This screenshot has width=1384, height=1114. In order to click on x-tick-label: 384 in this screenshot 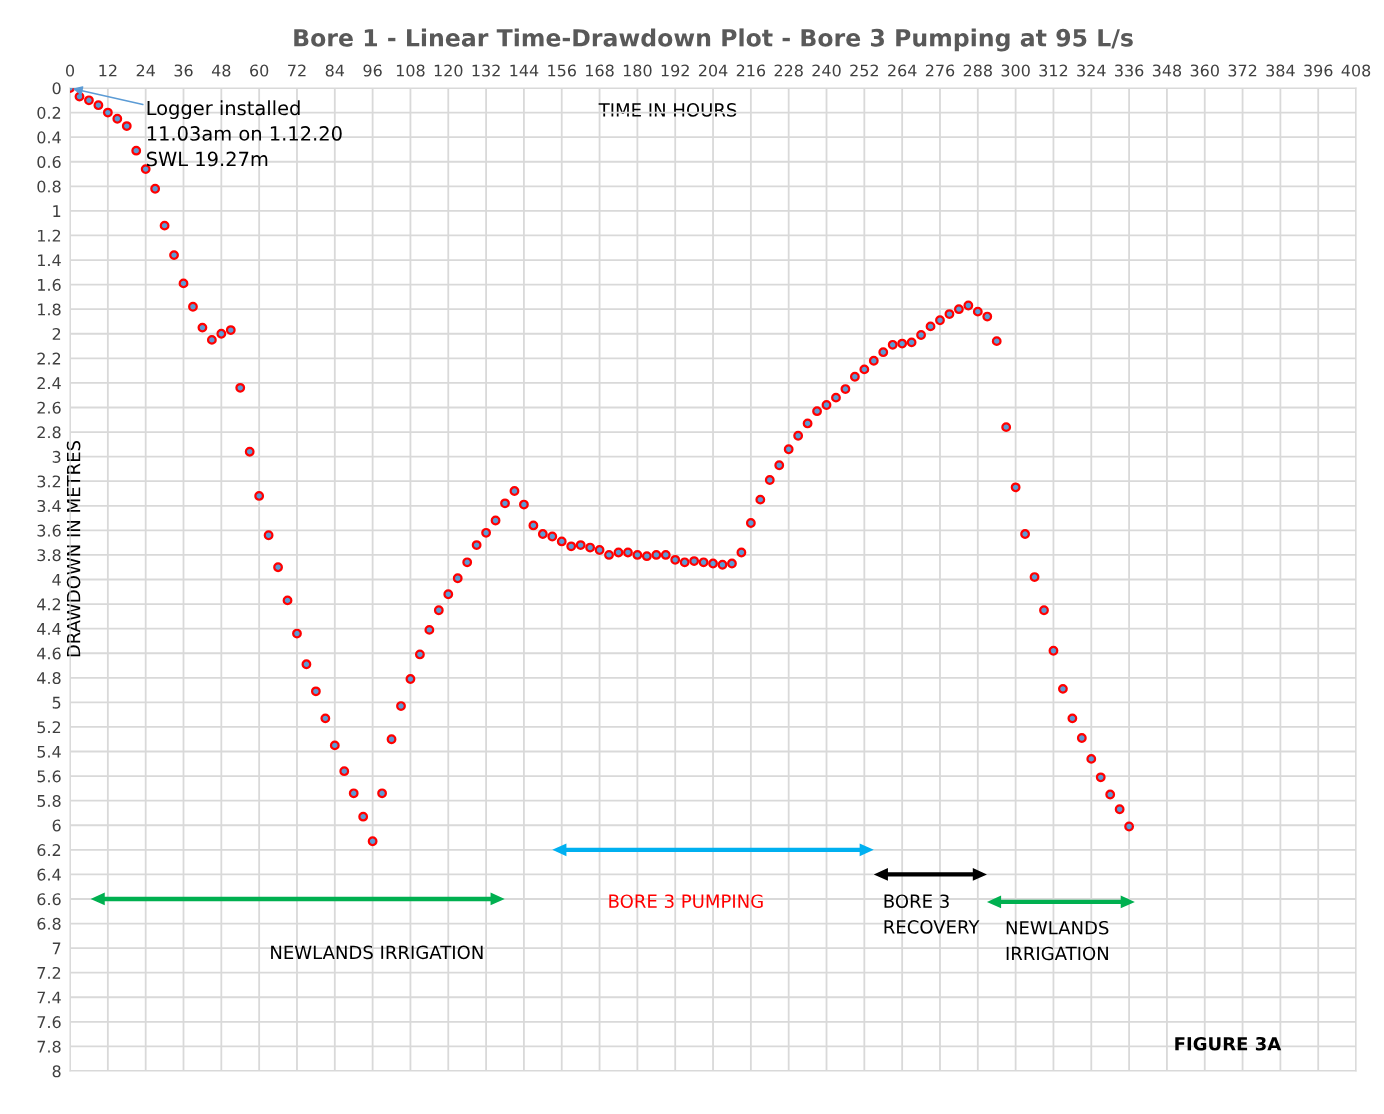, I will do `click(1280, 70)`.